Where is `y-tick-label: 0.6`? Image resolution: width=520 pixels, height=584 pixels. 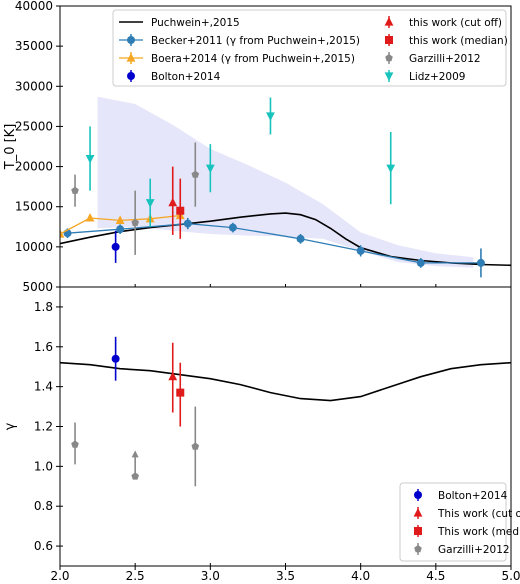 y-tick-label: 0.6 is located at coordinates (43, 546).